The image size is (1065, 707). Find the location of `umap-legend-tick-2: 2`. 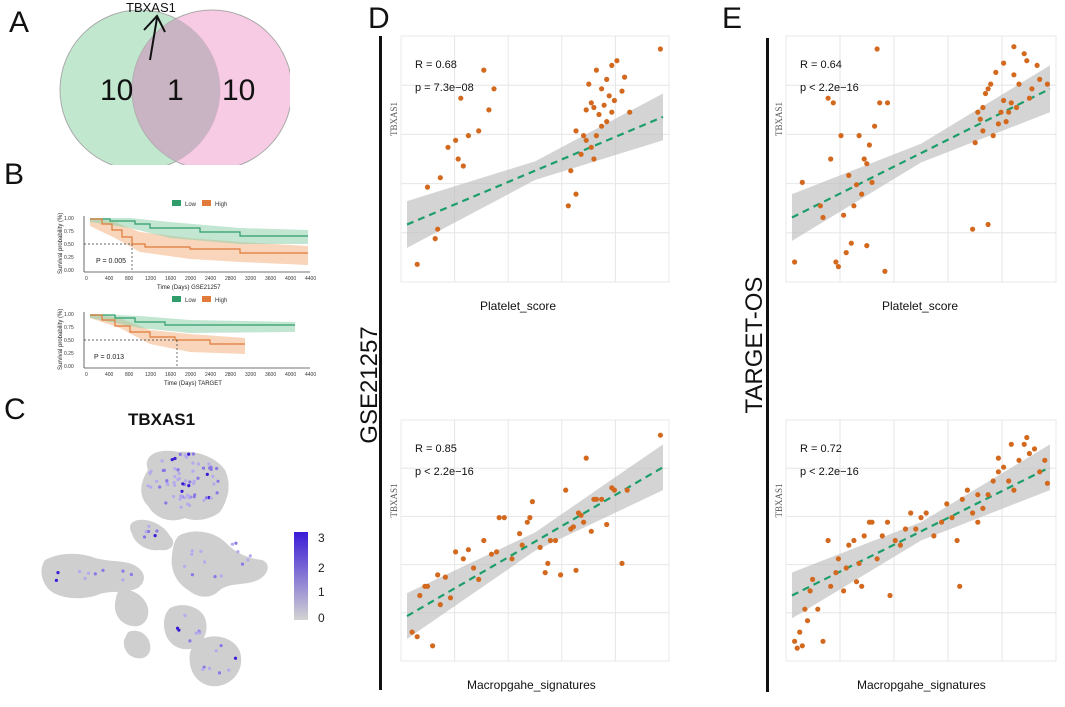

umap-legend-tick-2: 2 is located at coordinates (321, 568).